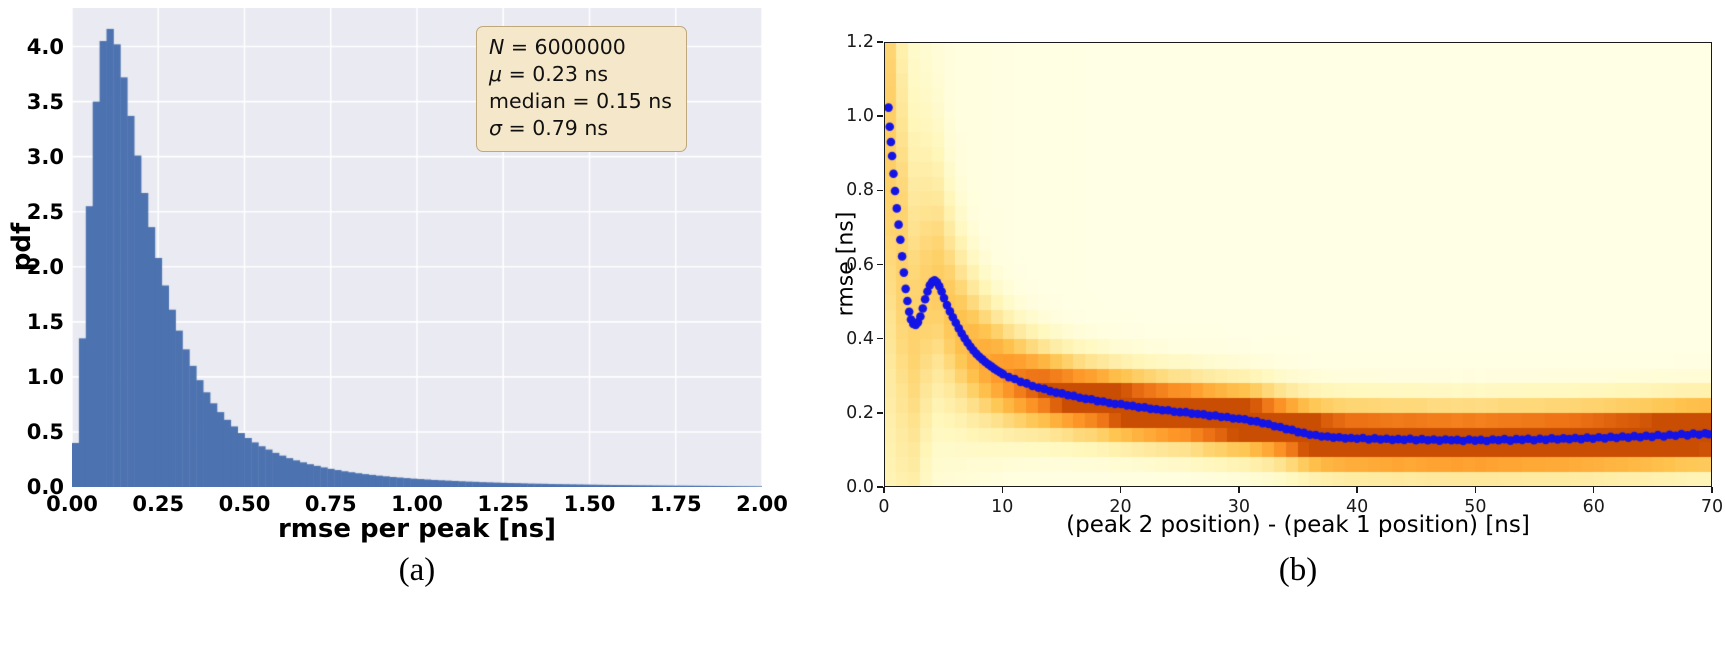  Describe the element at coordinates (330, 504) in the screenshot. I see `tick-label: 0.75` at that location.